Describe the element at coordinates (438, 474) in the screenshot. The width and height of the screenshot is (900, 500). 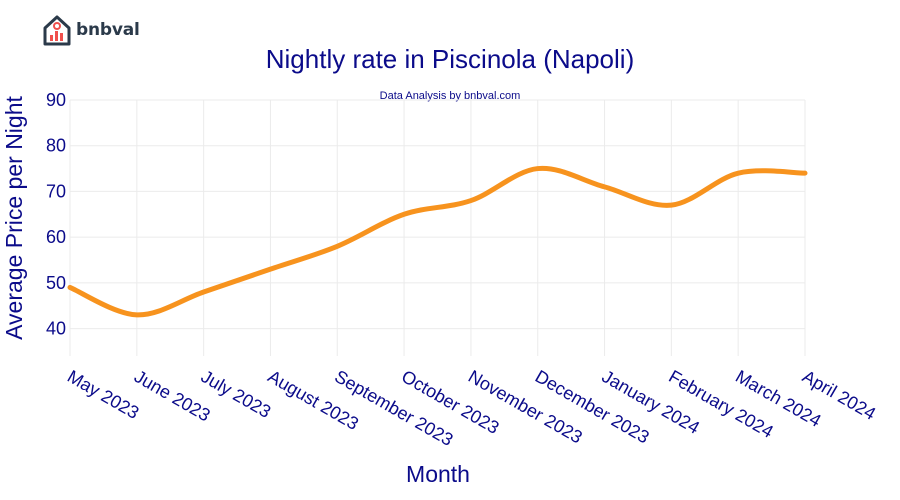
I see `x-axis-title: Month` at that location.